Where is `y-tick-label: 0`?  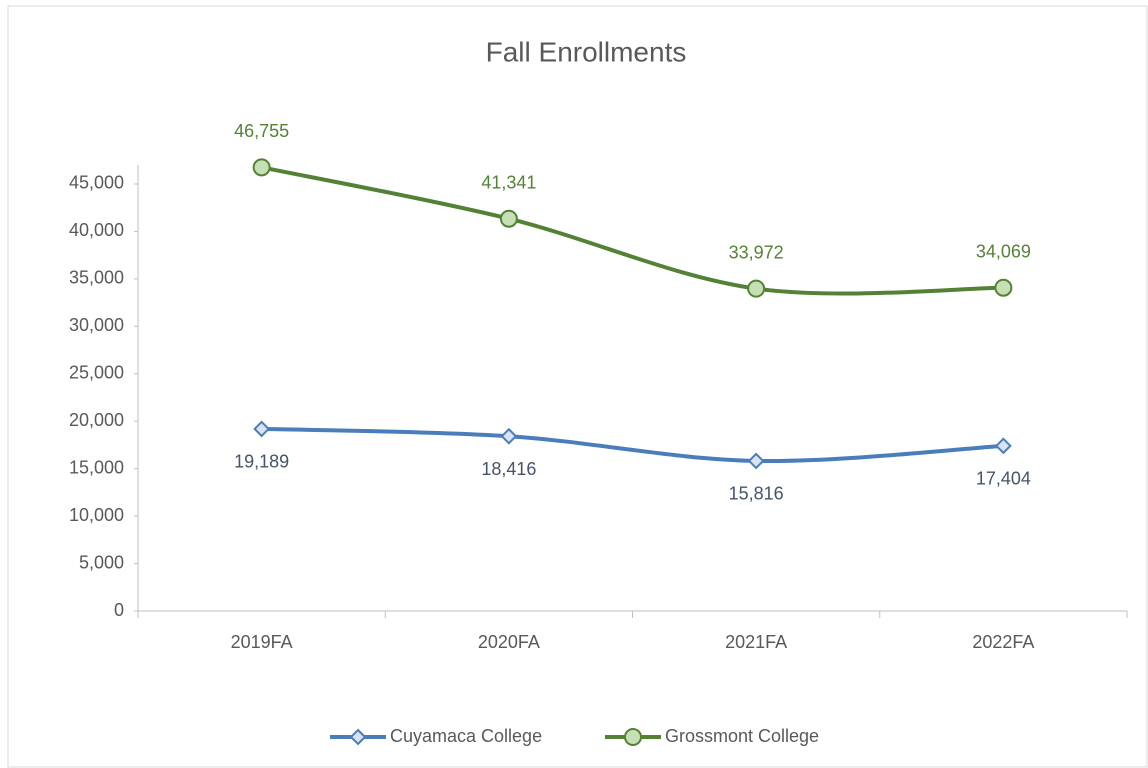
y-tick-label: 0 is located at coordinates (119, 610).